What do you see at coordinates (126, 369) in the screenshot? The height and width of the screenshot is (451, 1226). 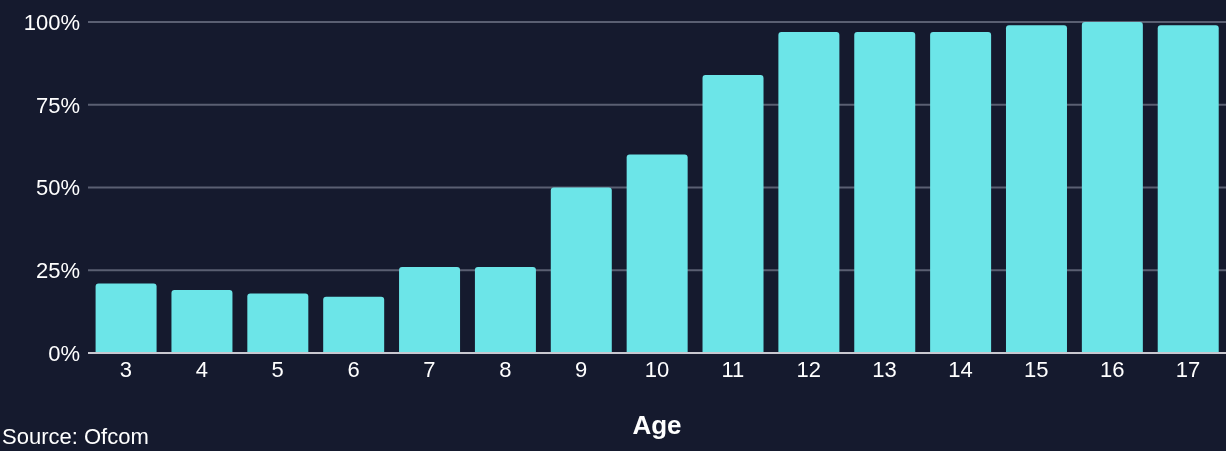 I see `x-tick-label: 3` at bounding box center [126, 369].